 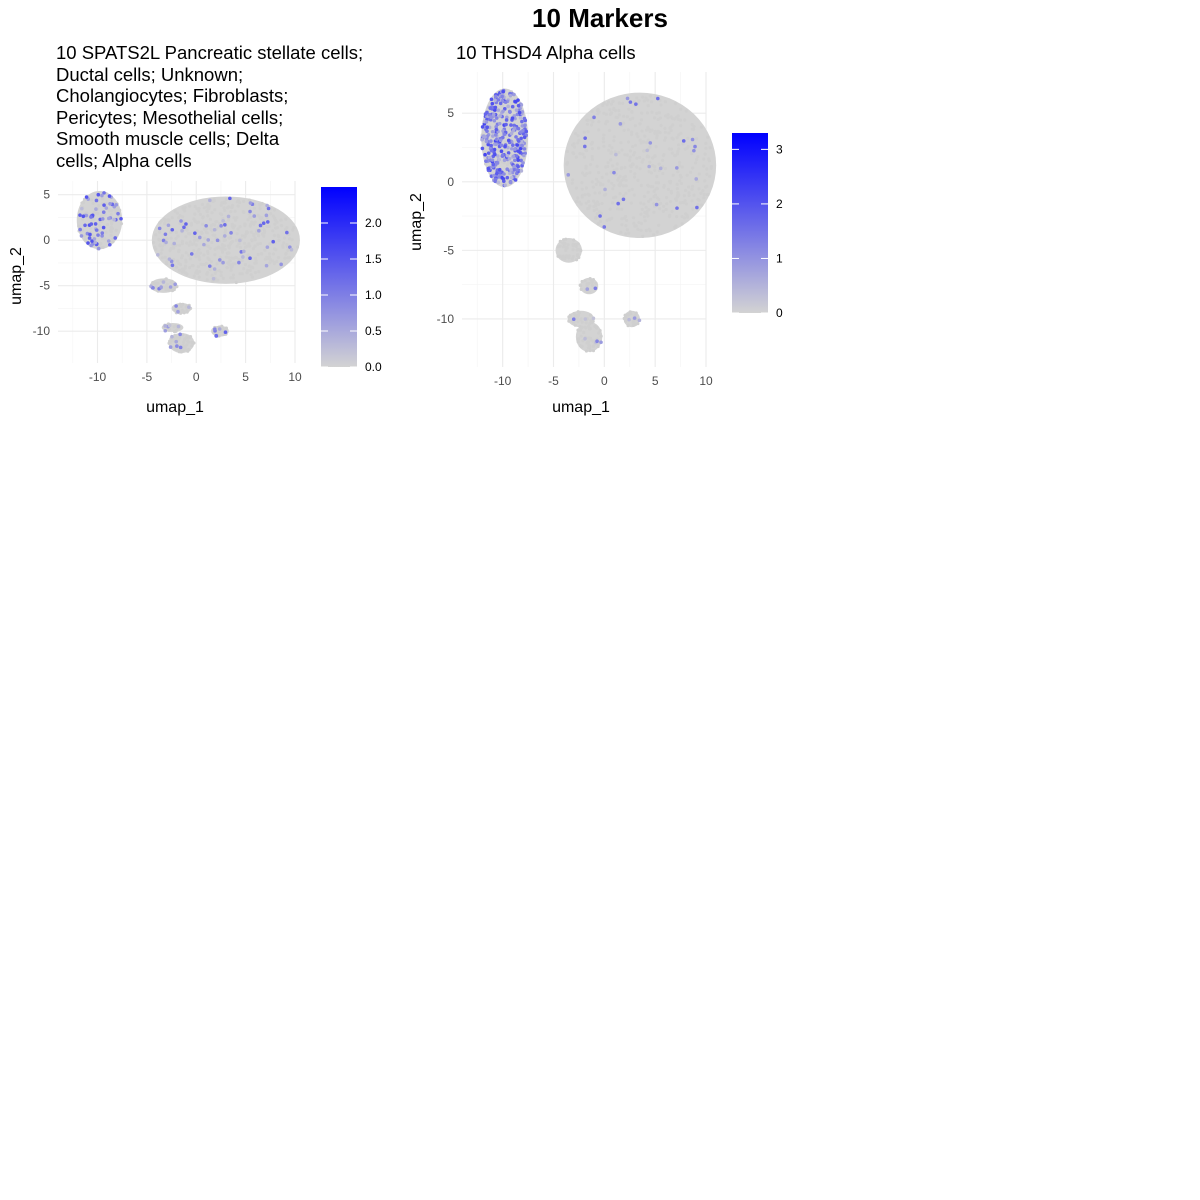 I want to click on y-axis-title: umap_2, so click(x=416, y=222).